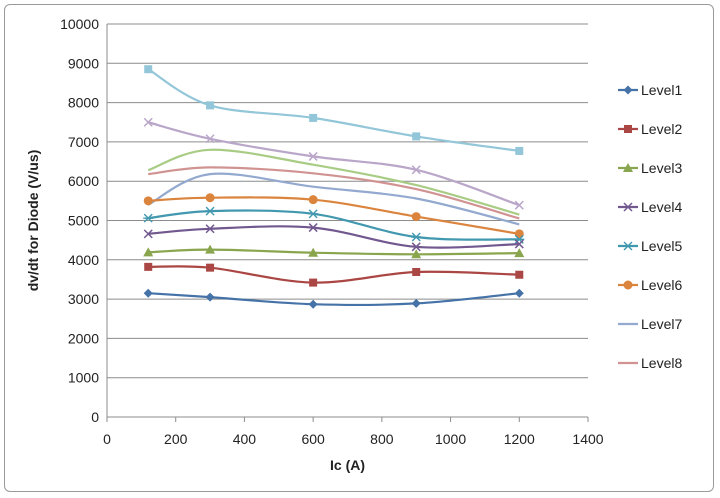 The width and height of the screenshot is (720, 498). Describe the element at coordinates (245, 439) in the screenshot. I see `x-tick-label: 400` at that location.